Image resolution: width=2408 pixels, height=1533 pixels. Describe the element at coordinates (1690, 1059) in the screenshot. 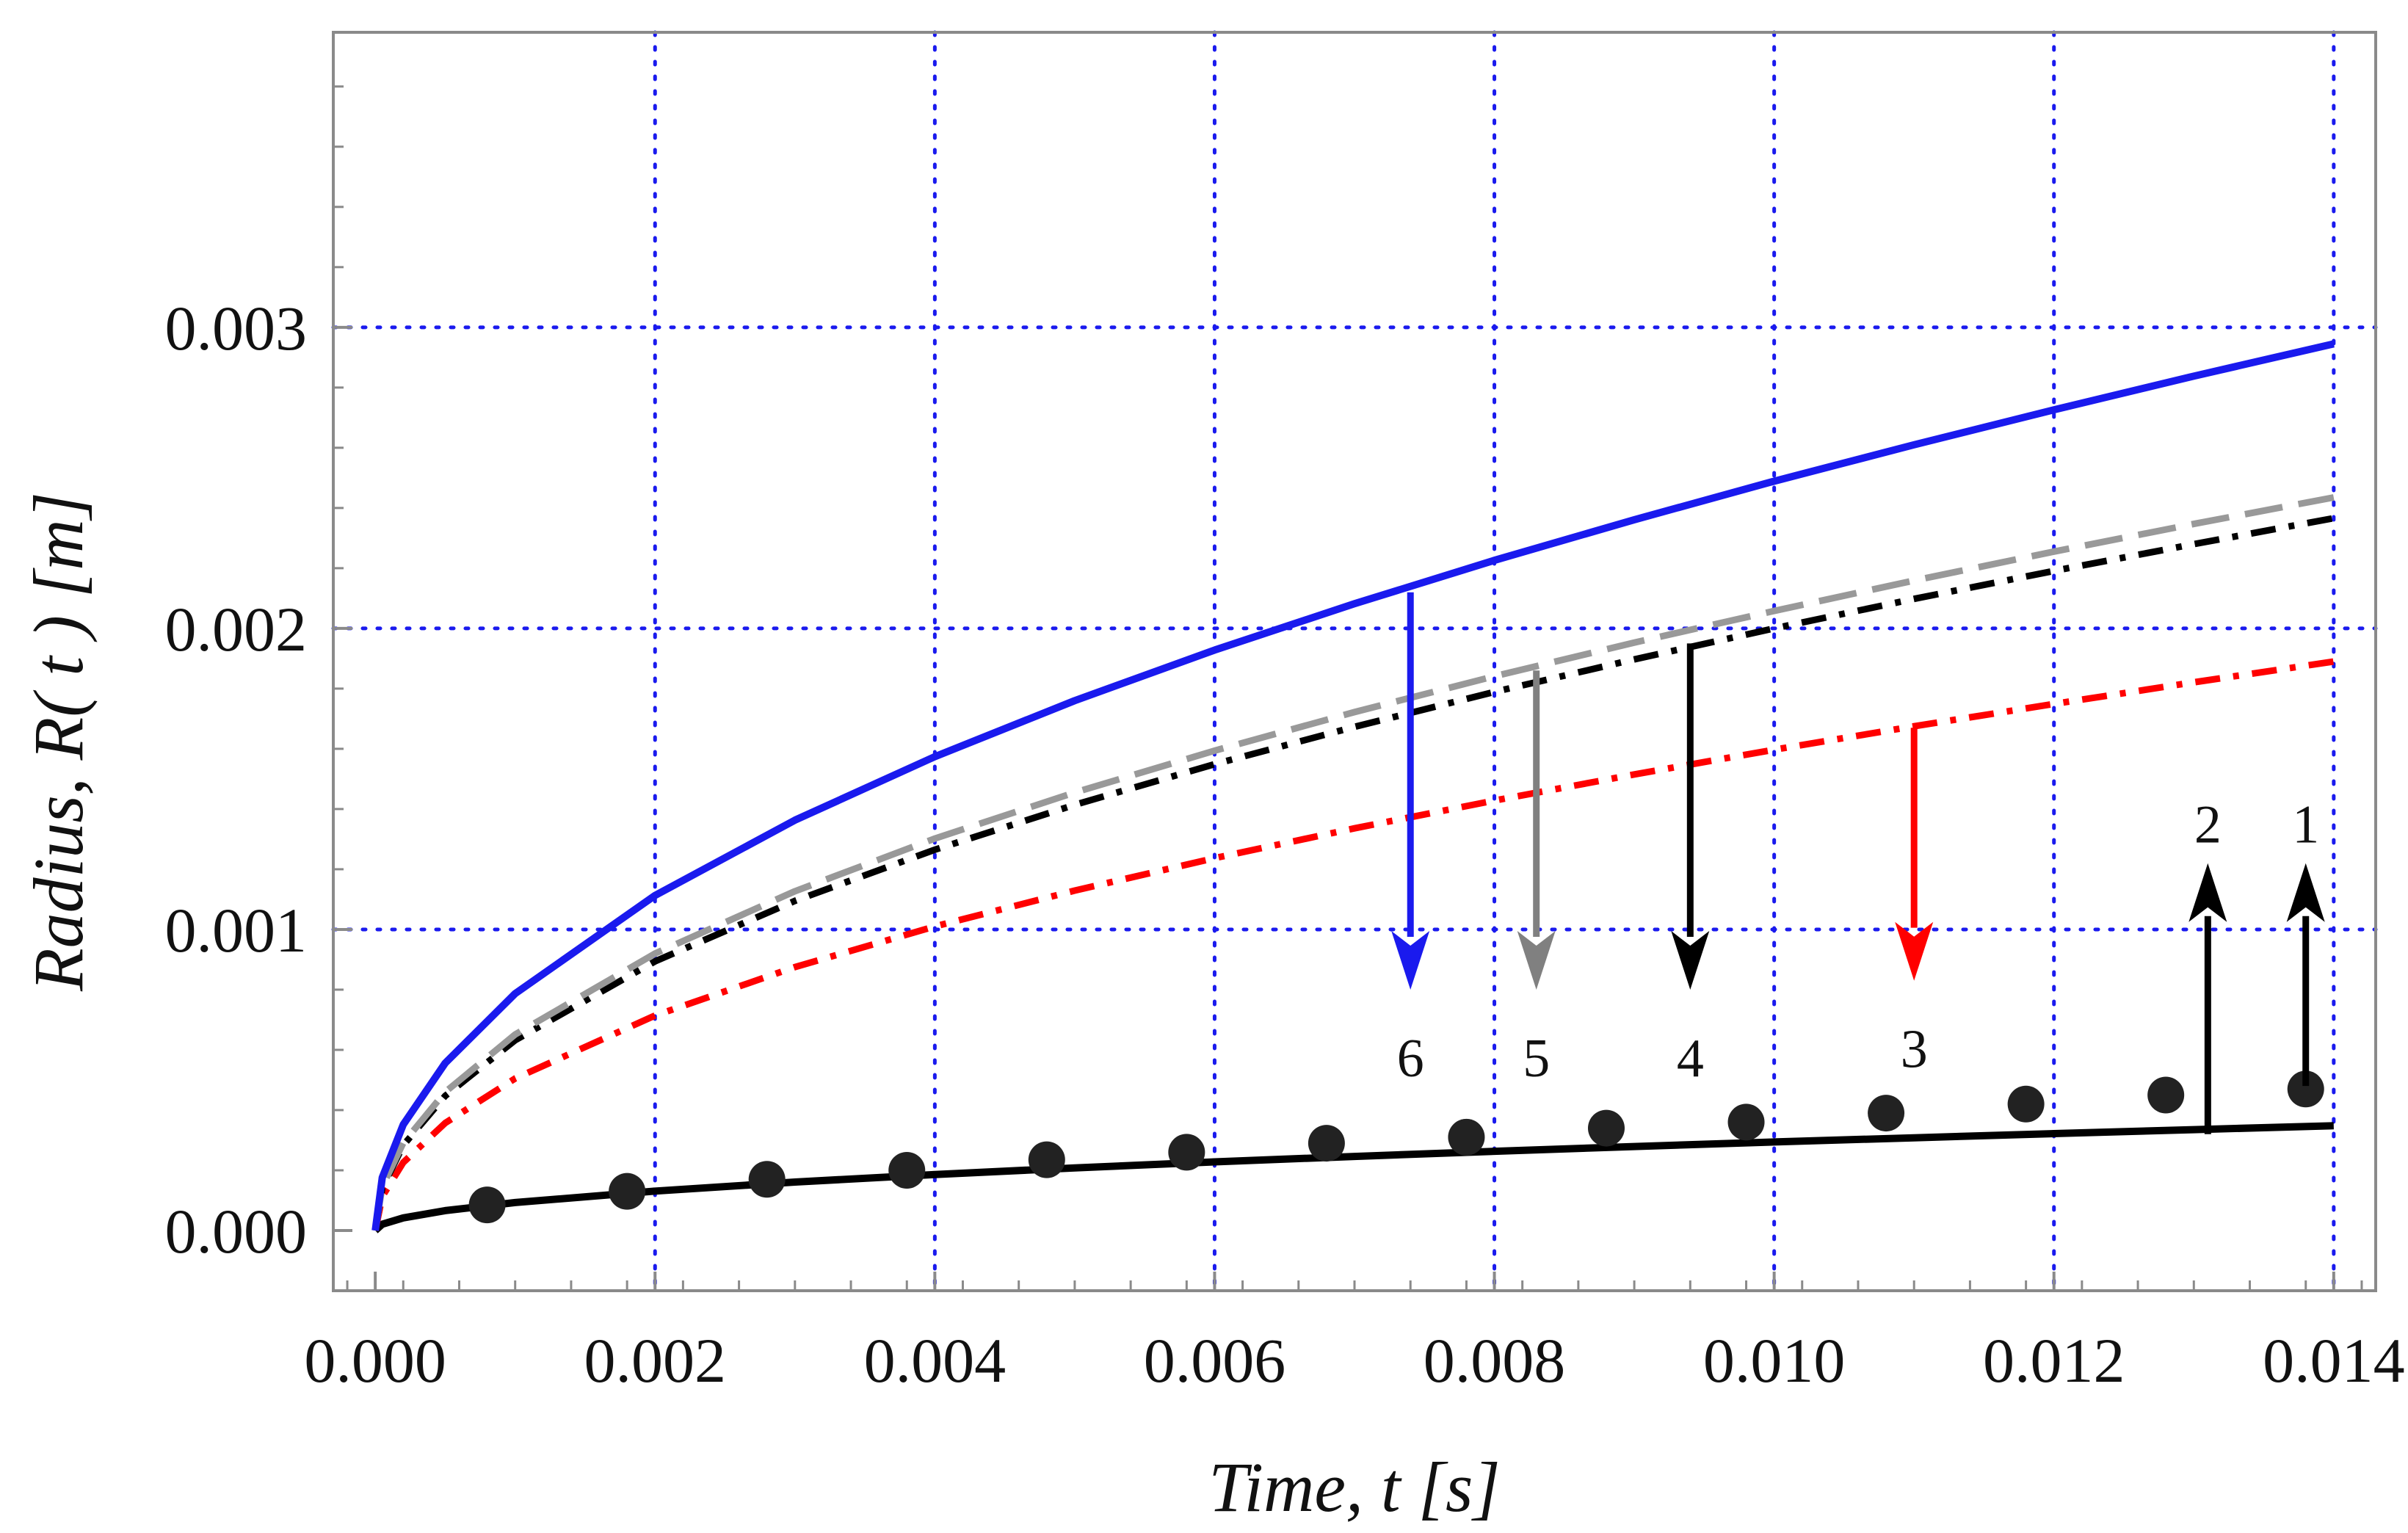

I see `arrow-label: 4` at that location.